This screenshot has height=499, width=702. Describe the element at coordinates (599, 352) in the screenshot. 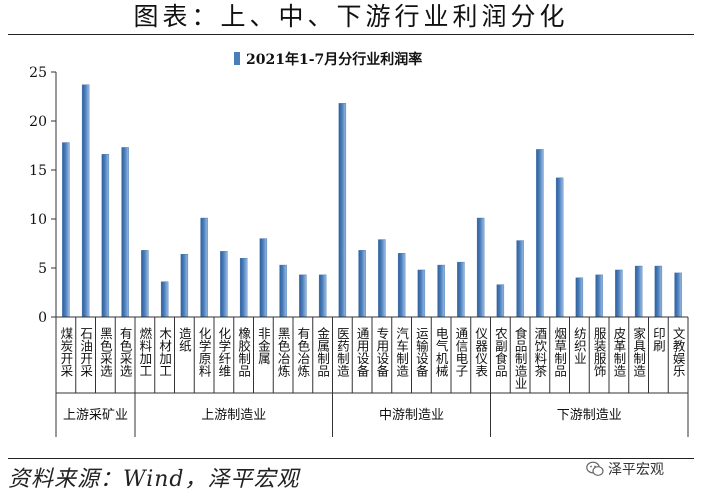

I see `x-tick-label: 服装服饰` at that location.